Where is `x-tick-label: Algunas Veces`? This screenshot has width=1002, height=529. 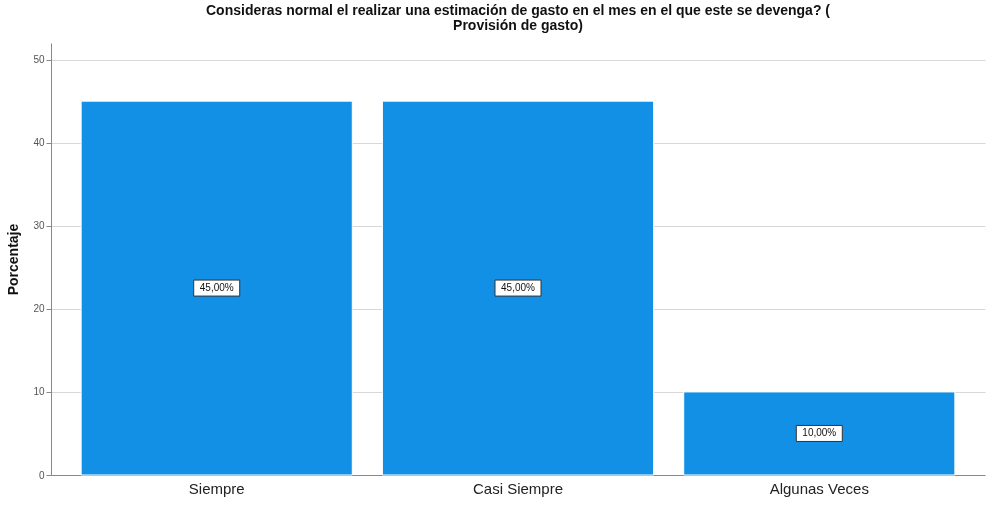 x-tick-label: Algunas Veces is located at coordinates (819, 488).